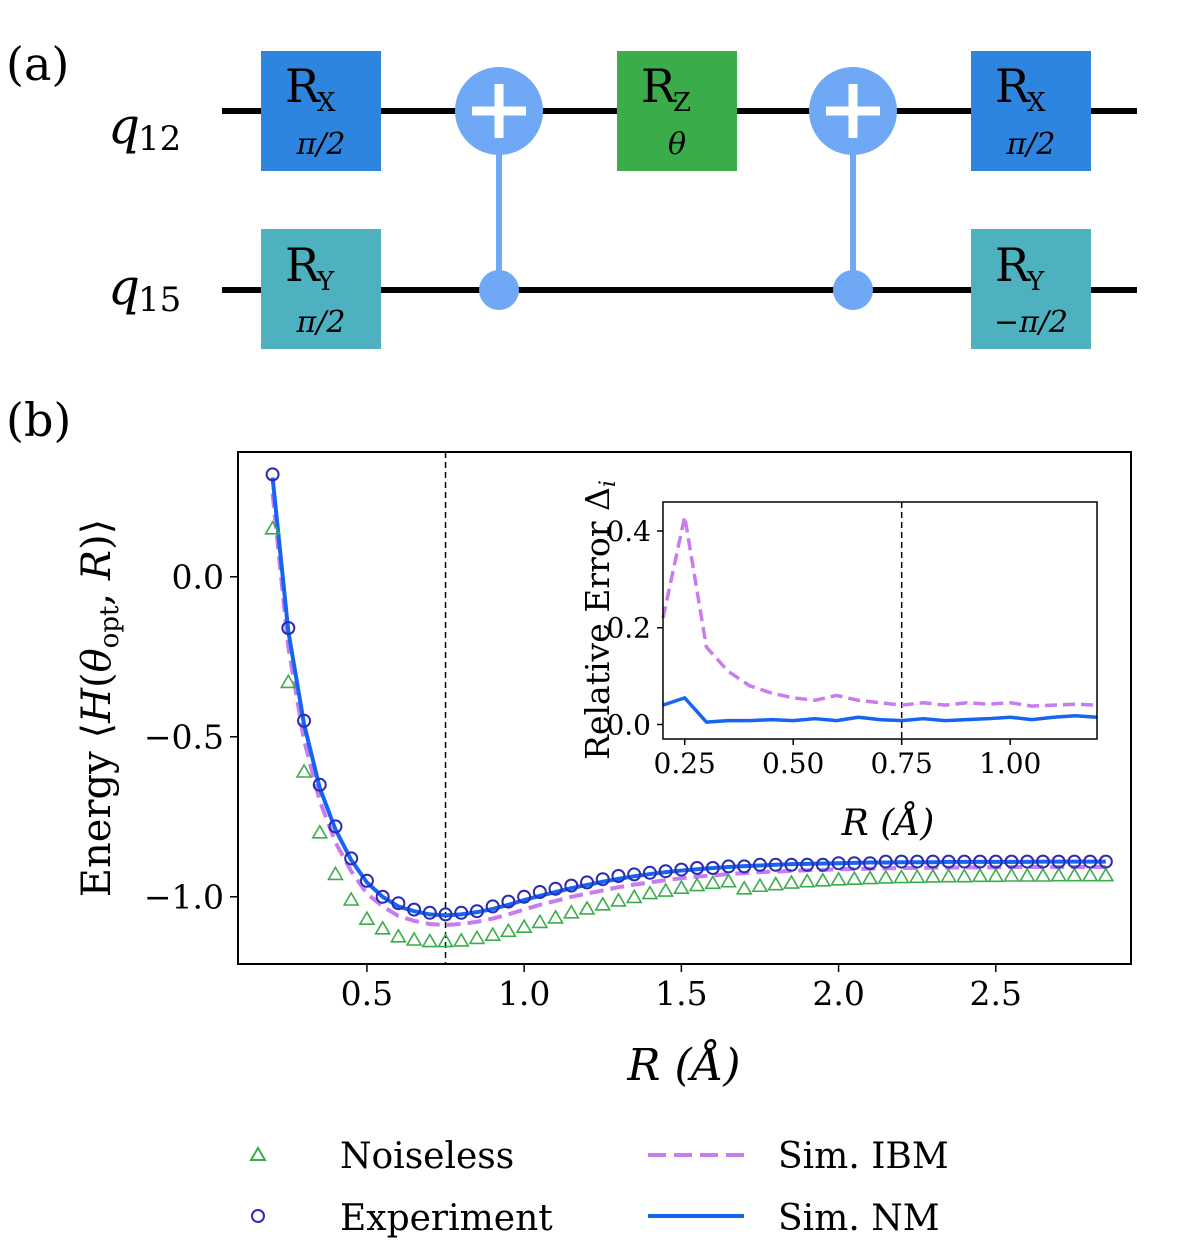  I want to click on gate-rz-name: R, so click(659, 86).